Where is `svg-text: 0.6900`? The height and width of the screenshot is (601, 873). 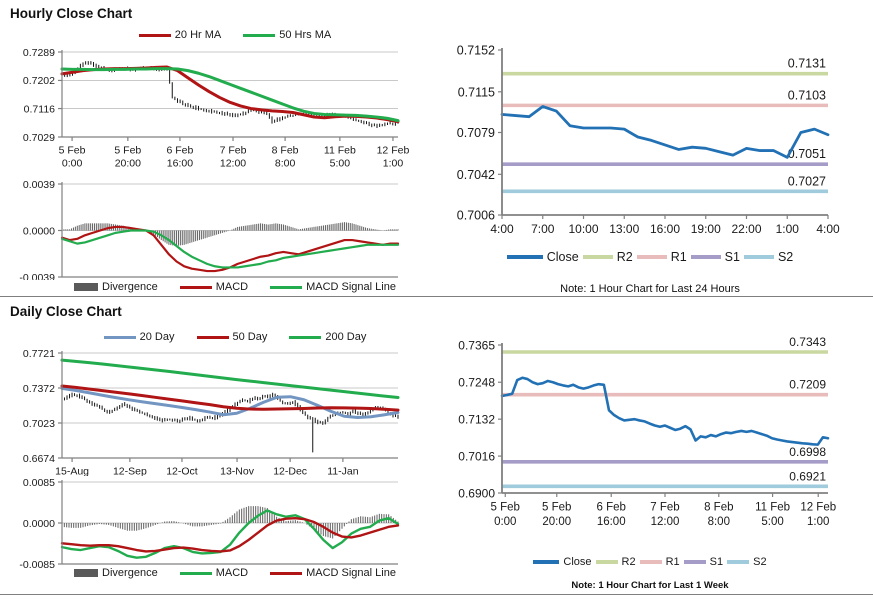
svg-text: 0.6900 is located at coordinates (476, 493).